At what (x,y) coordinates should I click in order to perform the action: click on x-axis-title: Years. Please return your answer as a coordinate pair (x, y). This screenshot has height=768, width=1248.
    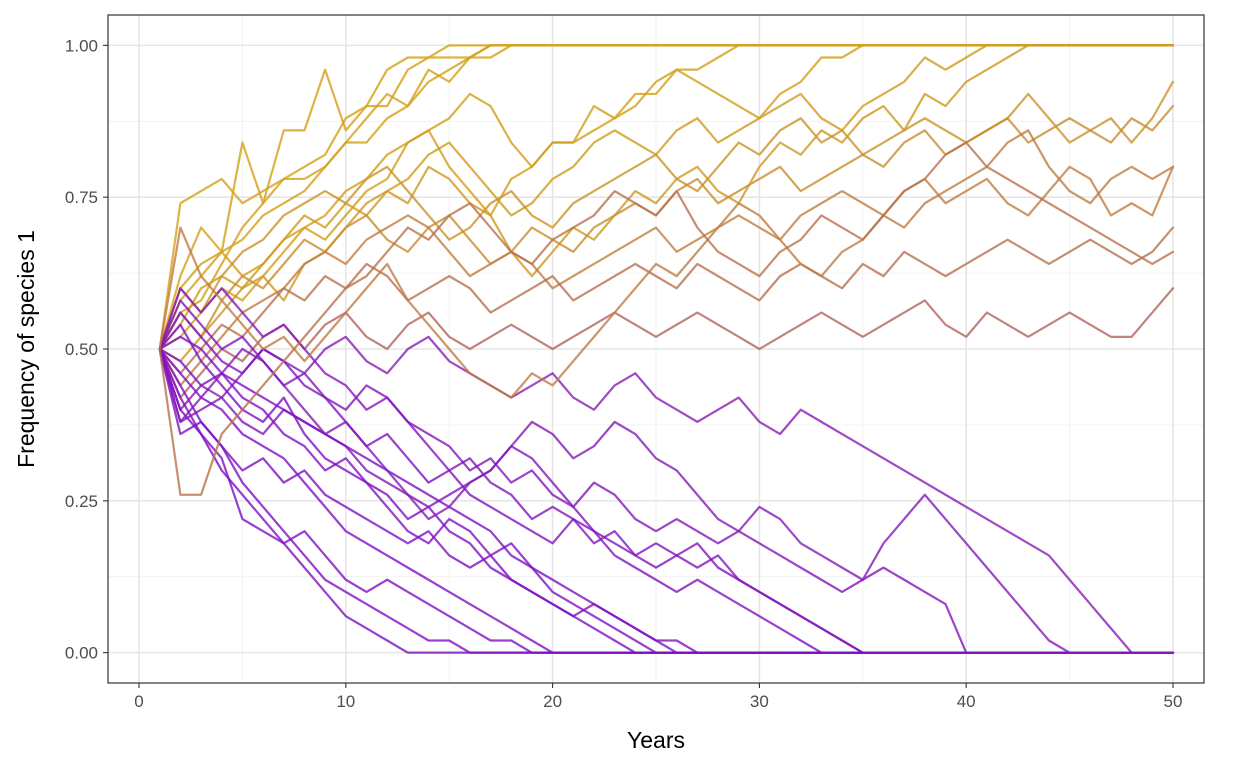
    Looking at the image, I should click on (656, 740).